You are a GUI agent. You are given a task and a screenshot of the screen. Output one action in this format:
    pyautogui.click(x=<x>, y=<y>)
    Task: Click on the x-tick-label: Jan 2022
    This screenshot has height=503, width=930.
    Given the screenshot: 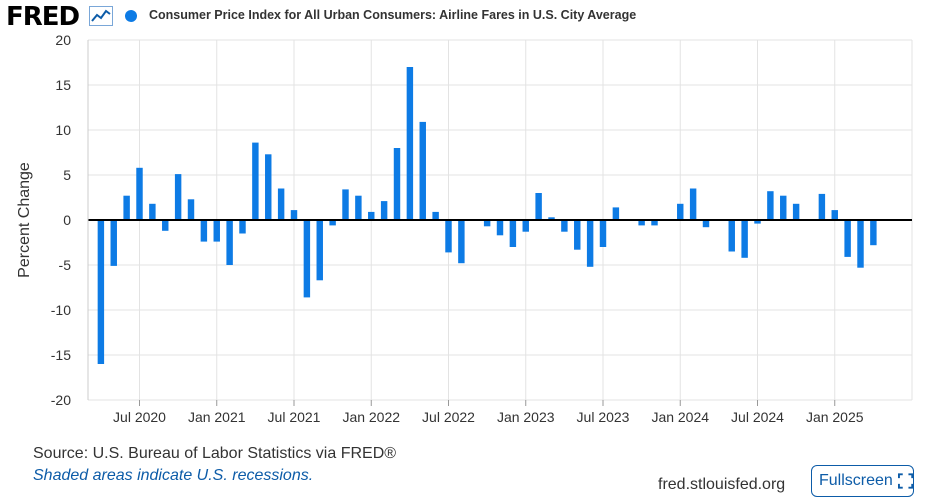 What is the action you would take?
    pyautogui.click(x=371, y=417)
    